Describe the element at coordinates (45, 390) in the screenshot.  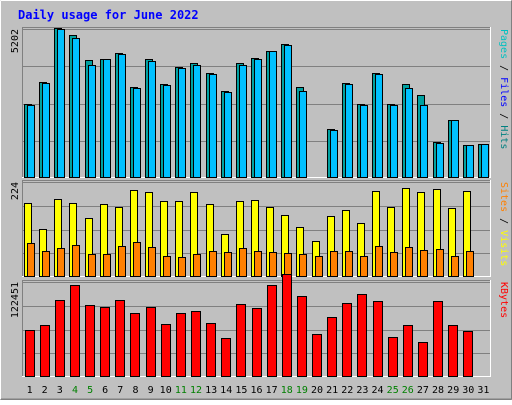
I see `x-tick-label-day-2: 2` at that location.